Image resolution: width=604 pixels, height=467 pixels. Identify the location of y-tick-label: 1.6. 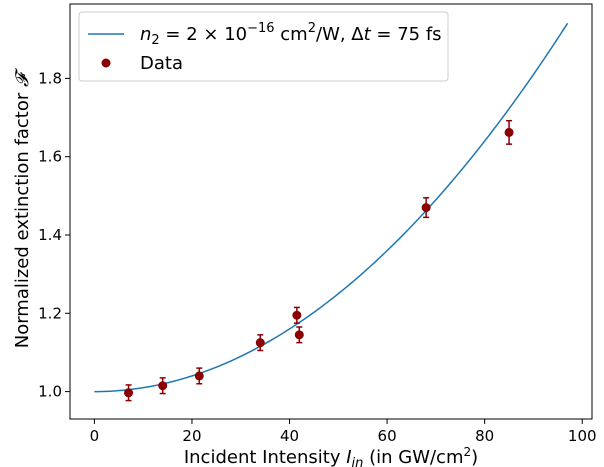
(50, 157).